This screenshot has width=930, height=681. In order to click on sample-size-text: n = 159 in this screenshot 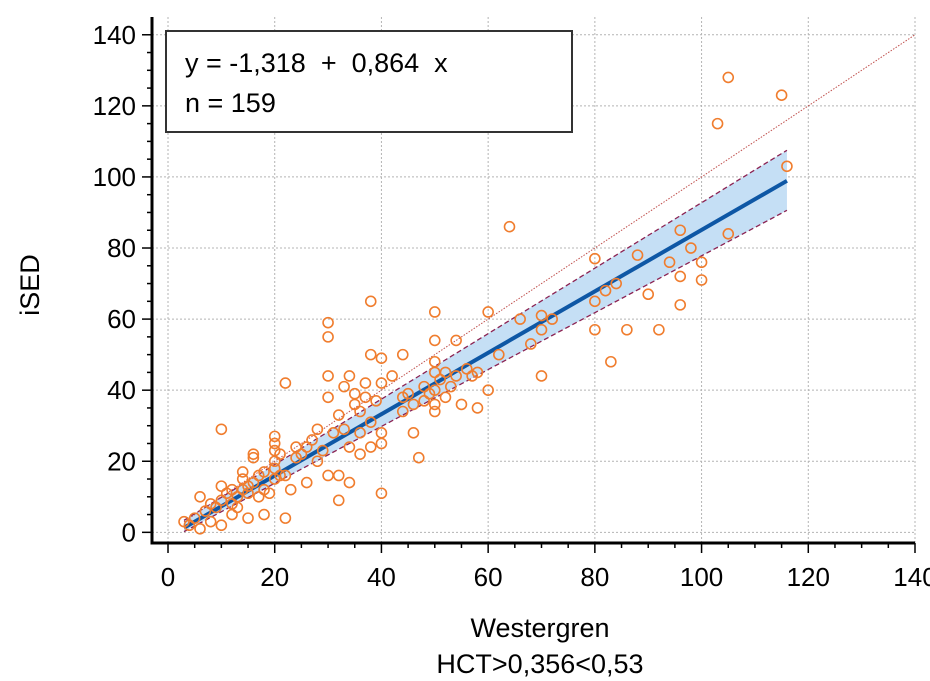, I will do `click(230, 103)`.